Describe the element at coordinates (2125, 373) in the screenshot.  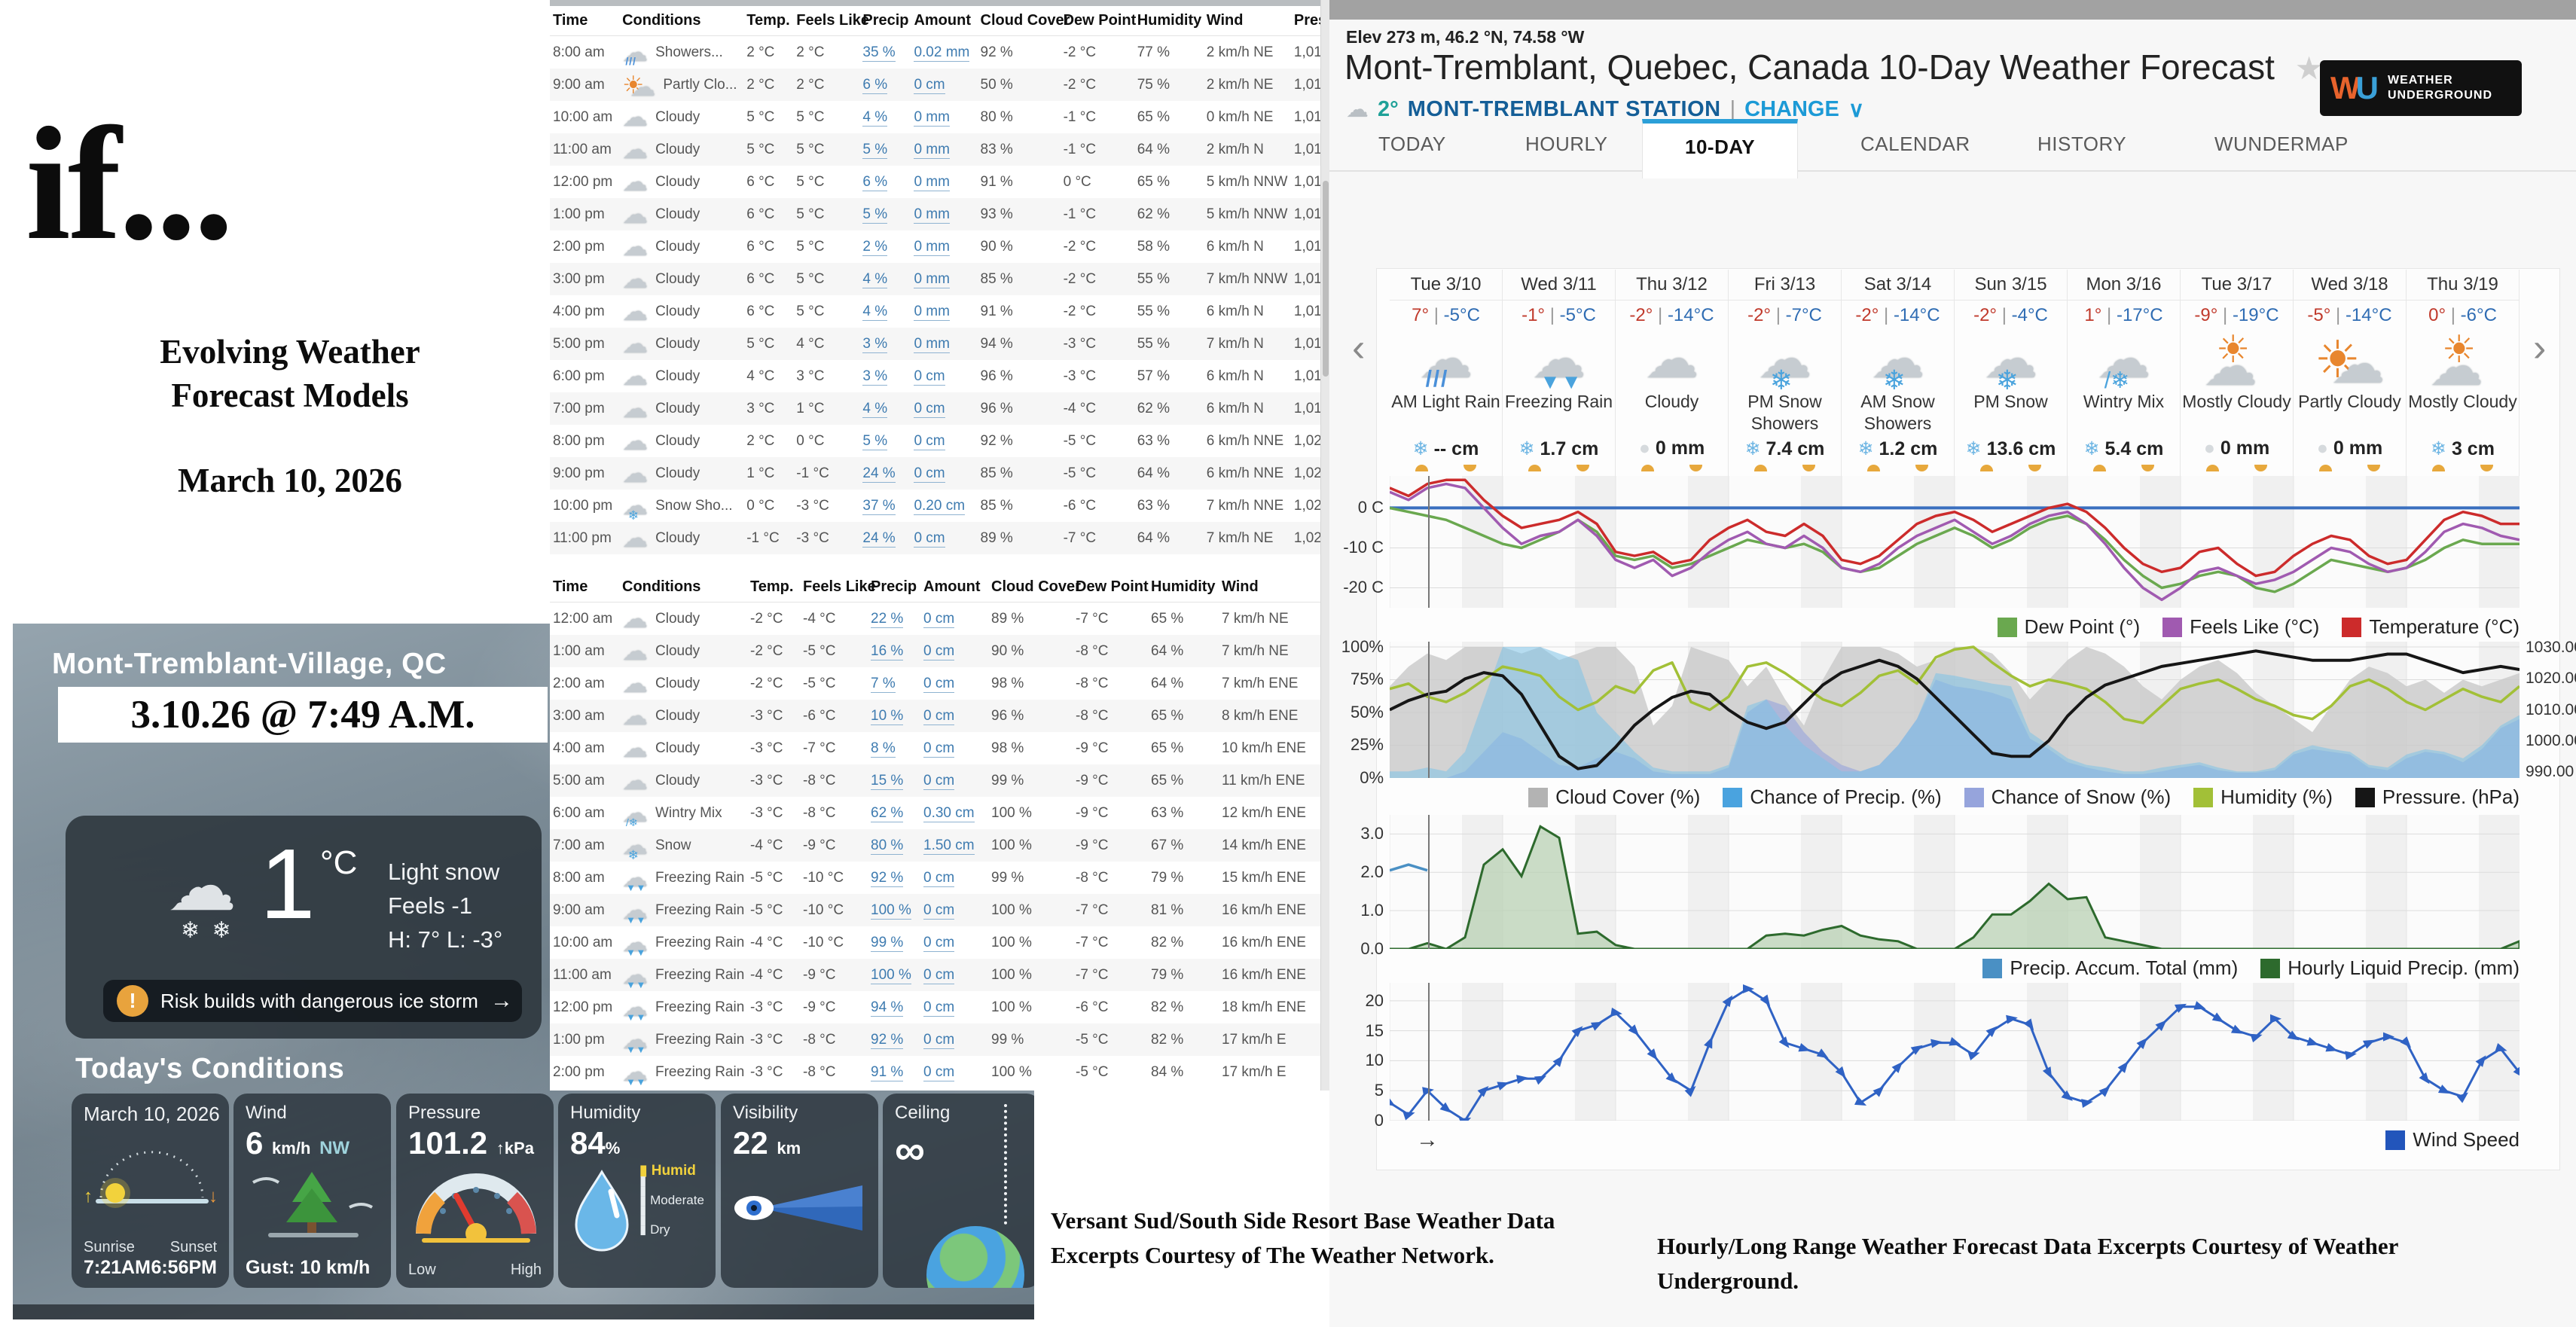
I see `day-tile-7: Mon 3/16 1° | -17°C ☁/❄ Wintry Mix ❄ 5.4 cm` at that location.